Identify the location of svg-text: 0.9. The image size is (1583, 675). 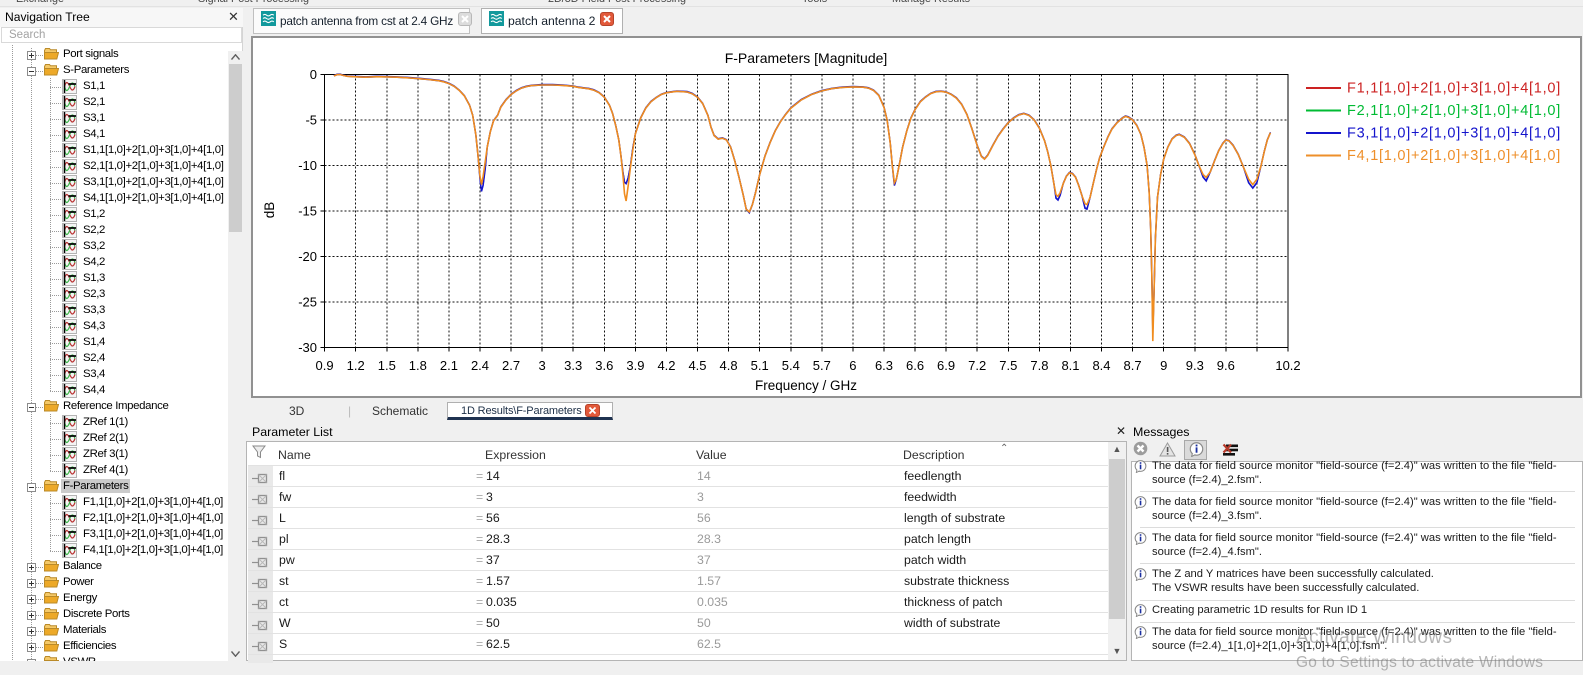
(325, 365).